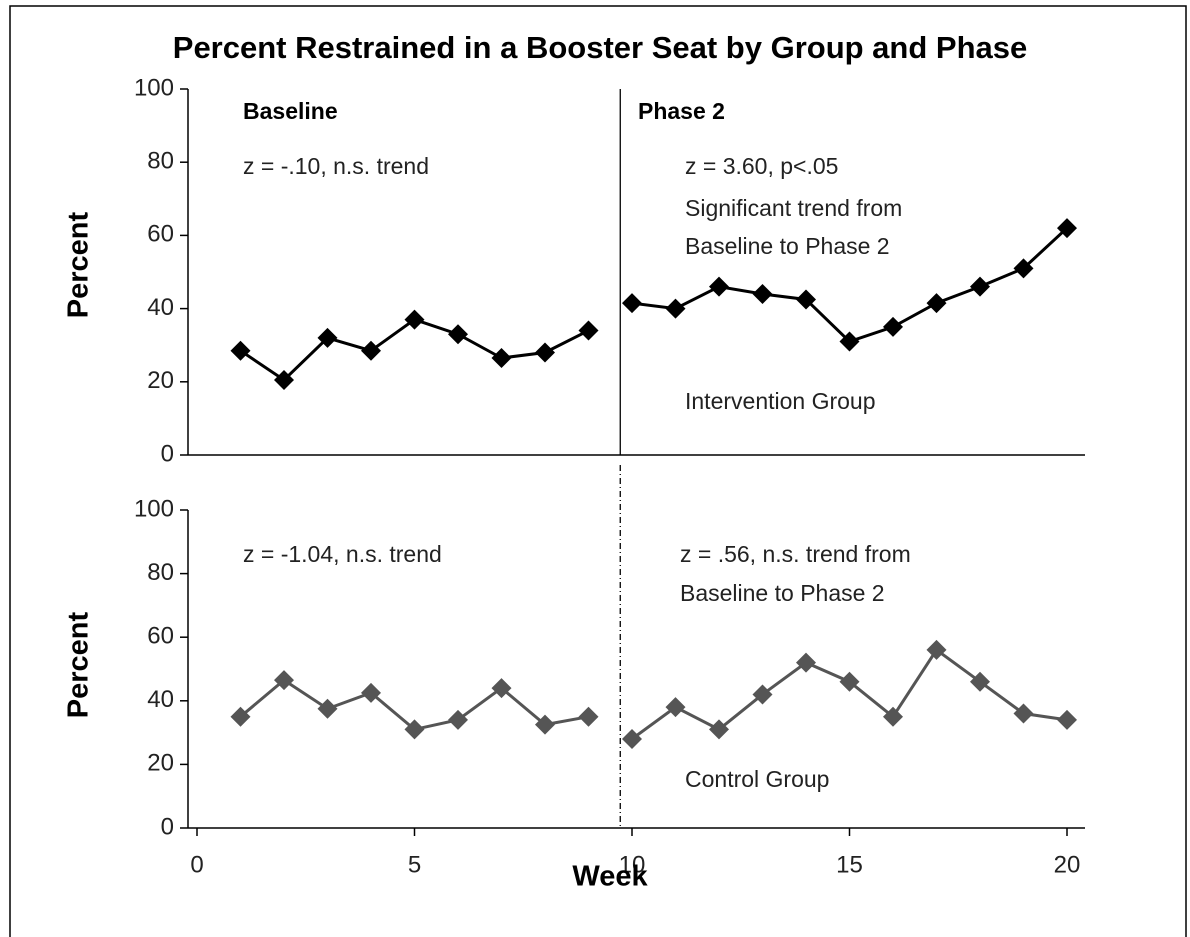 This screenshot has width=1190, height=937. I want to click on x-tick-label: 5, so click(414, 864).